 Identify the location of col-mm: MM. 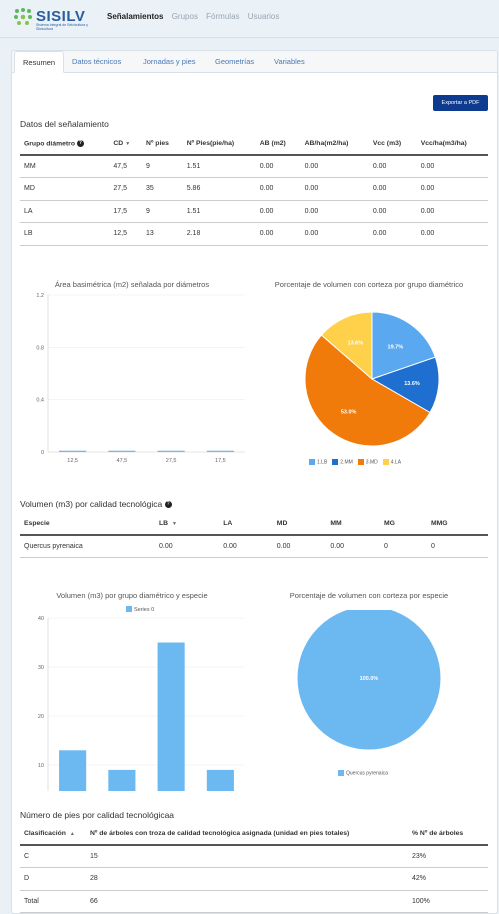
(353, 524).